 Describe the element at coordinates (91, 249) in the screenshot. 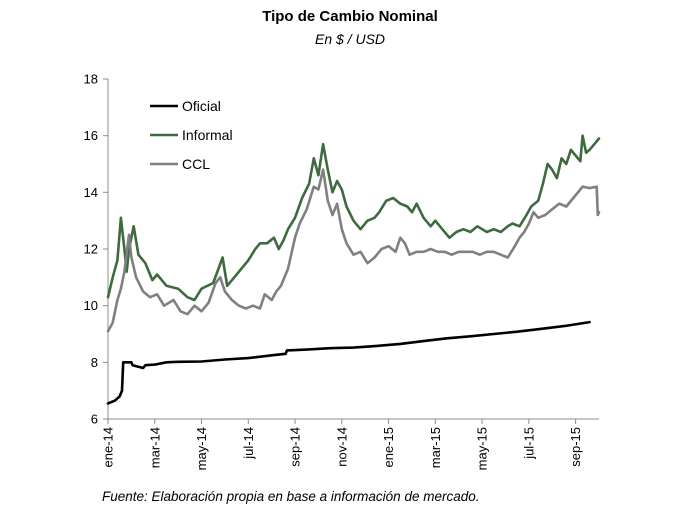

I see `y-tick-label: 12` at that location.